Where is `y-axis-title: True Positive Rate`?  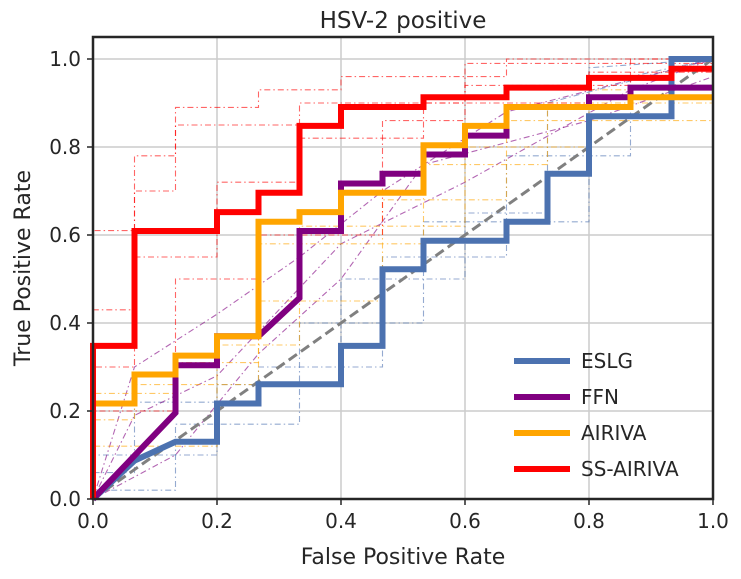 y-axis-title: True Positive Rate is located at coordinates (23, 268).